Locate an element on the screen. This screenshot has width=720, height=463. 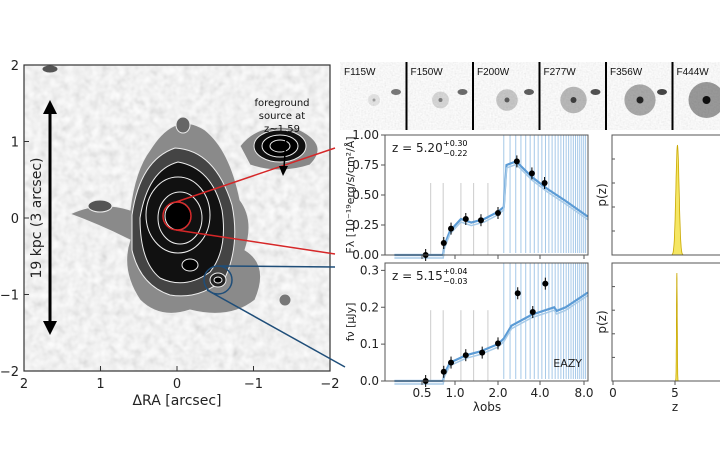
x-tick-label: 2 is located at coordinates (24, 384).